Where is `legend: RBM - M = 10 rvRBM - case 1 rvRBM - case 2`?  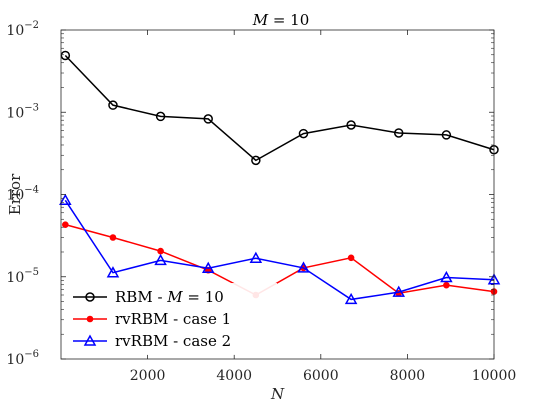
legend: RBM - M = 10 rvRBM - case 1 rvRBM - case 2 is located at coordinates (172, 319).